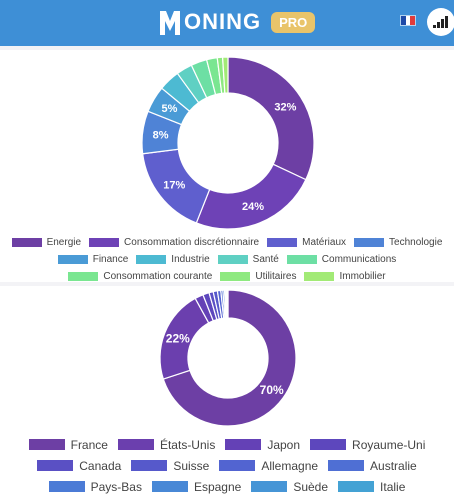 This screenshot has width=454, height=500. Describe the element at coordinates (178, 338) in the screenshot. I see `slice-label-etats-unis: 22%` at that location.